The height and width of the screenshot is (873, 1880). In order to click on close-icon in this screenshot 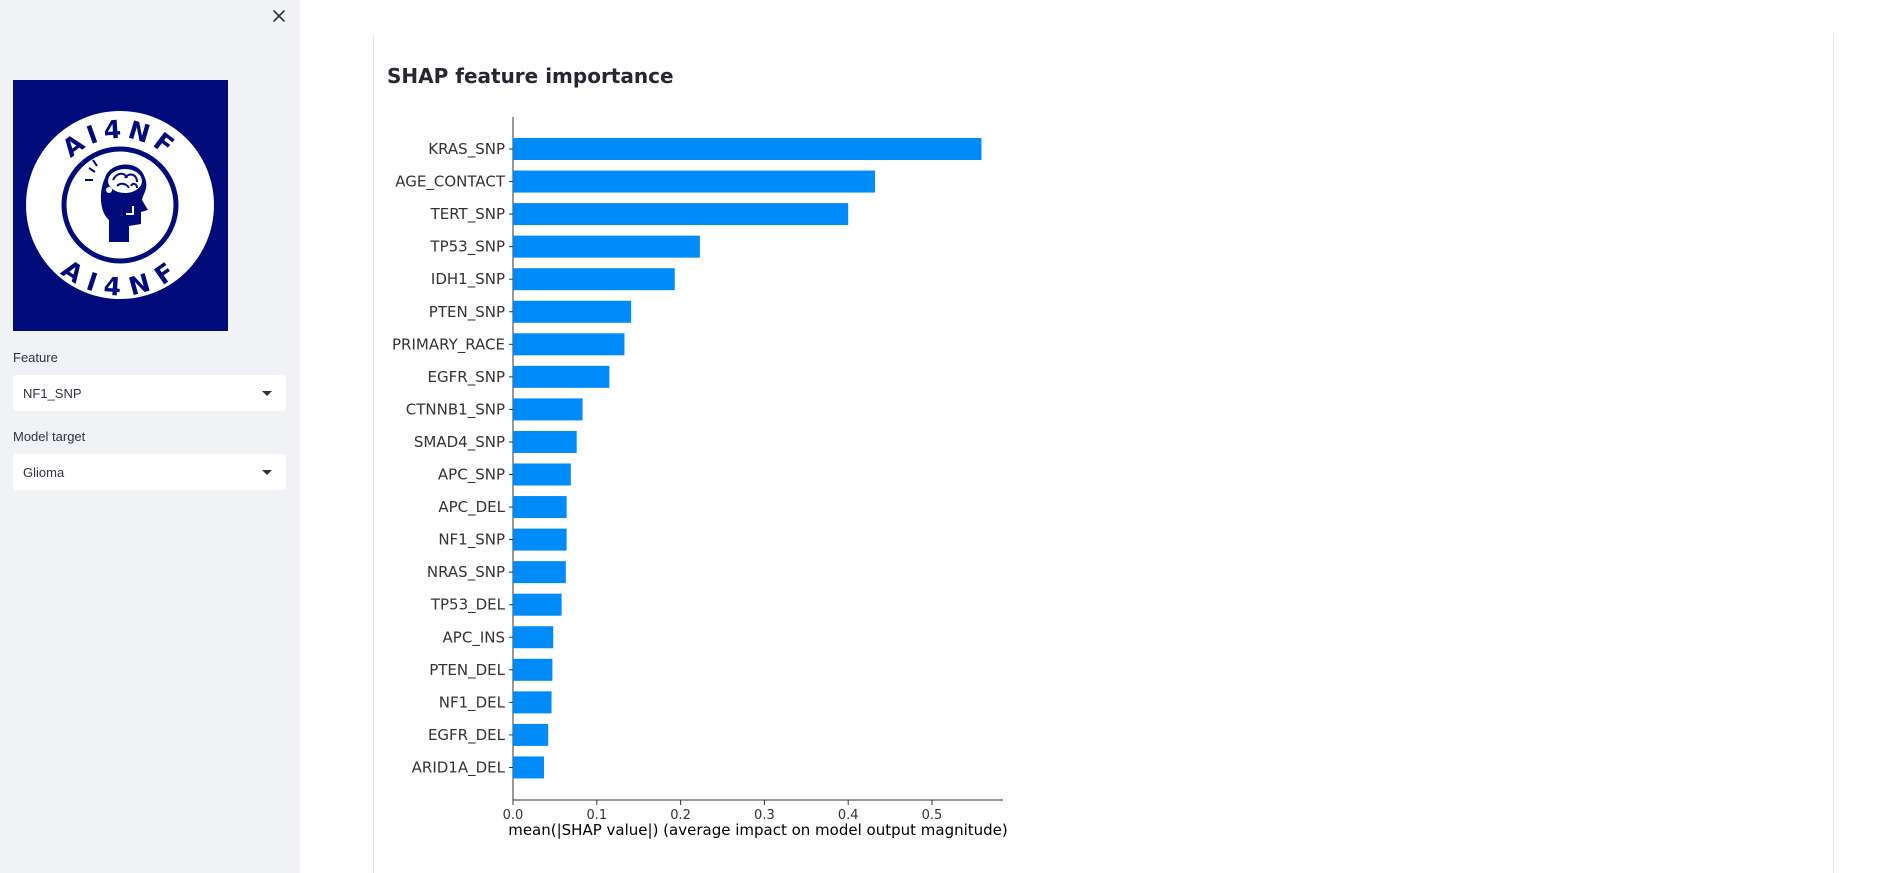, I will do `click(279, 16)`.